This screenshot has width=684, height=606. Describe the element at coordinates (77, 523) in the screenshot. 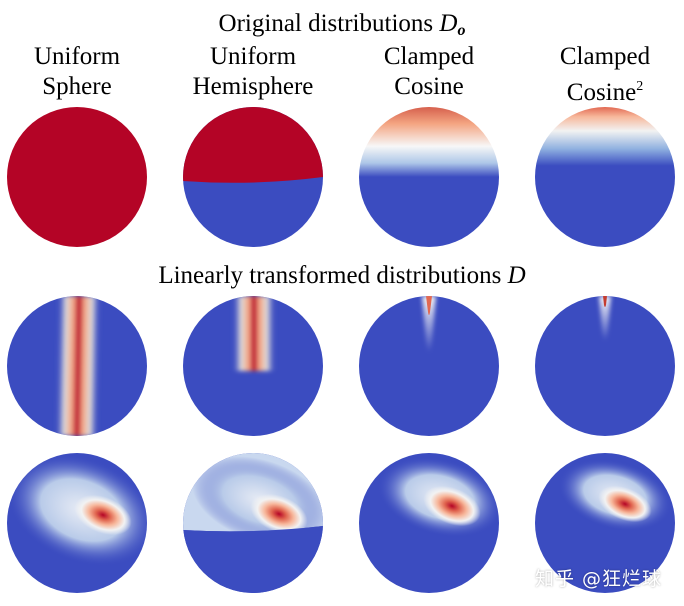

I see `sphere-transformed-uniform-sphere-blob` at that location.